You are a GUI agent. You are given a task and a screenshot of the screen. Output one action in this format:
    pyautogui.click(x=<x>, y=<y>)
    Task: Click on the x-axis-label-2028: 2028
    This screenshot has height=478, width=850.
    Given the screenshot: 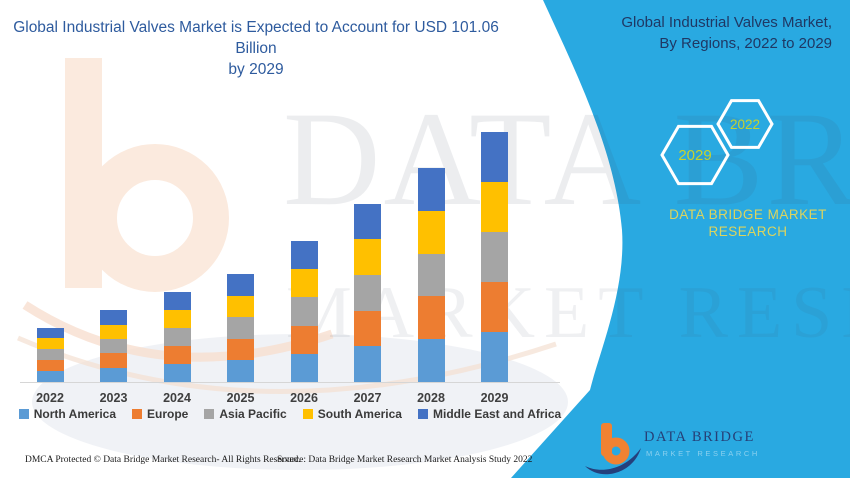 What is the action you would take?
    pyautogui.click(x=431, y=398)
    